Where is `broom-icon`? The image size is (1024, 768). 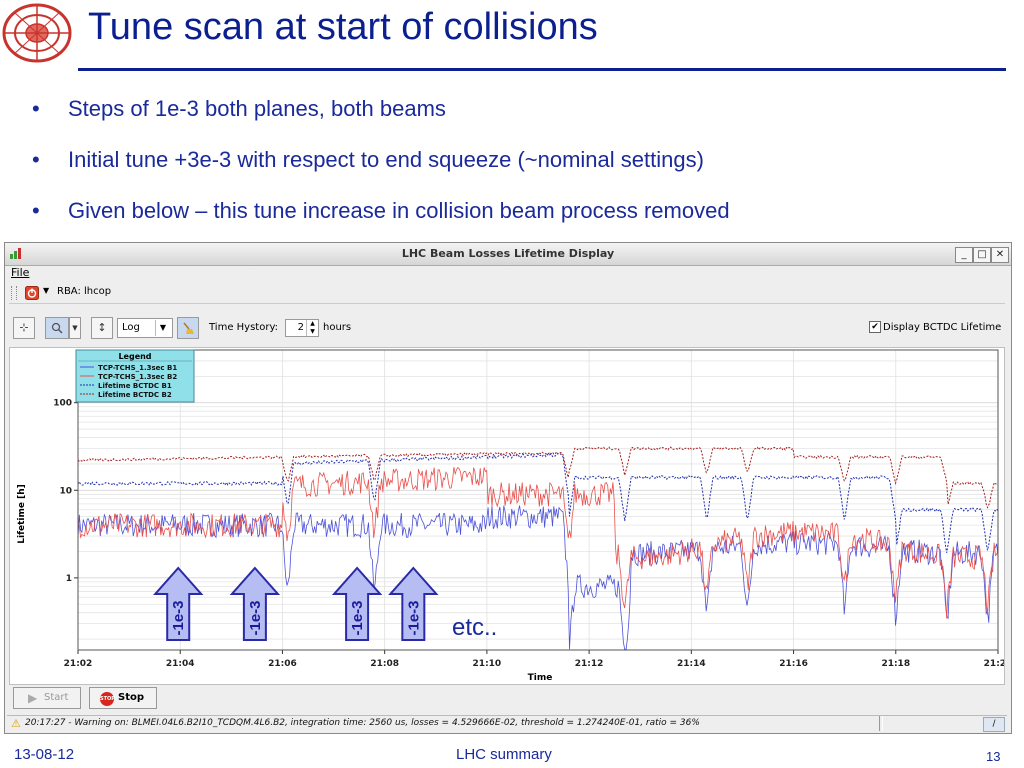 broom-icon is located at coordinates (188, 328).